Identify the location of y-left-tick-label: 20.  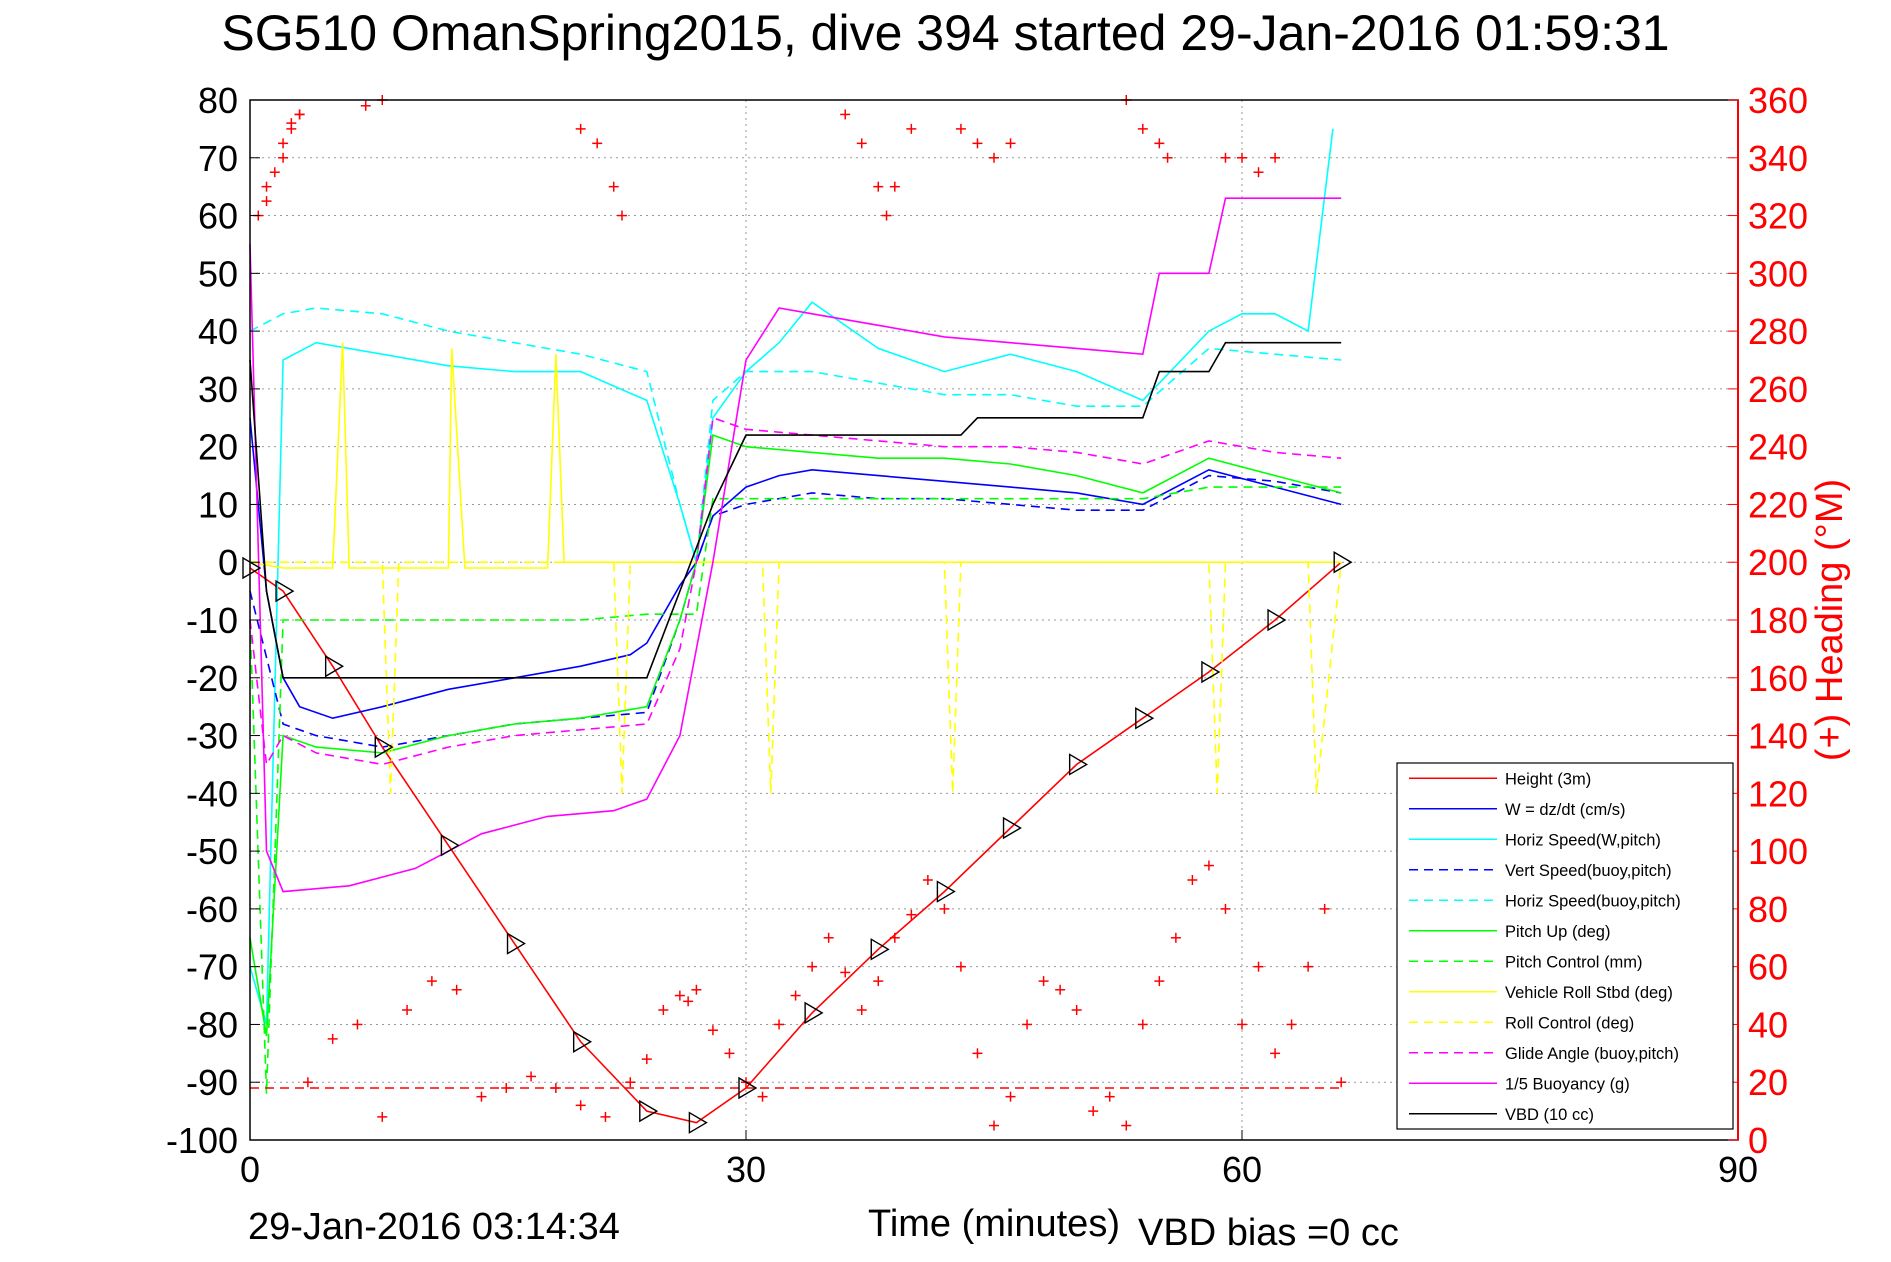
(218, 447).